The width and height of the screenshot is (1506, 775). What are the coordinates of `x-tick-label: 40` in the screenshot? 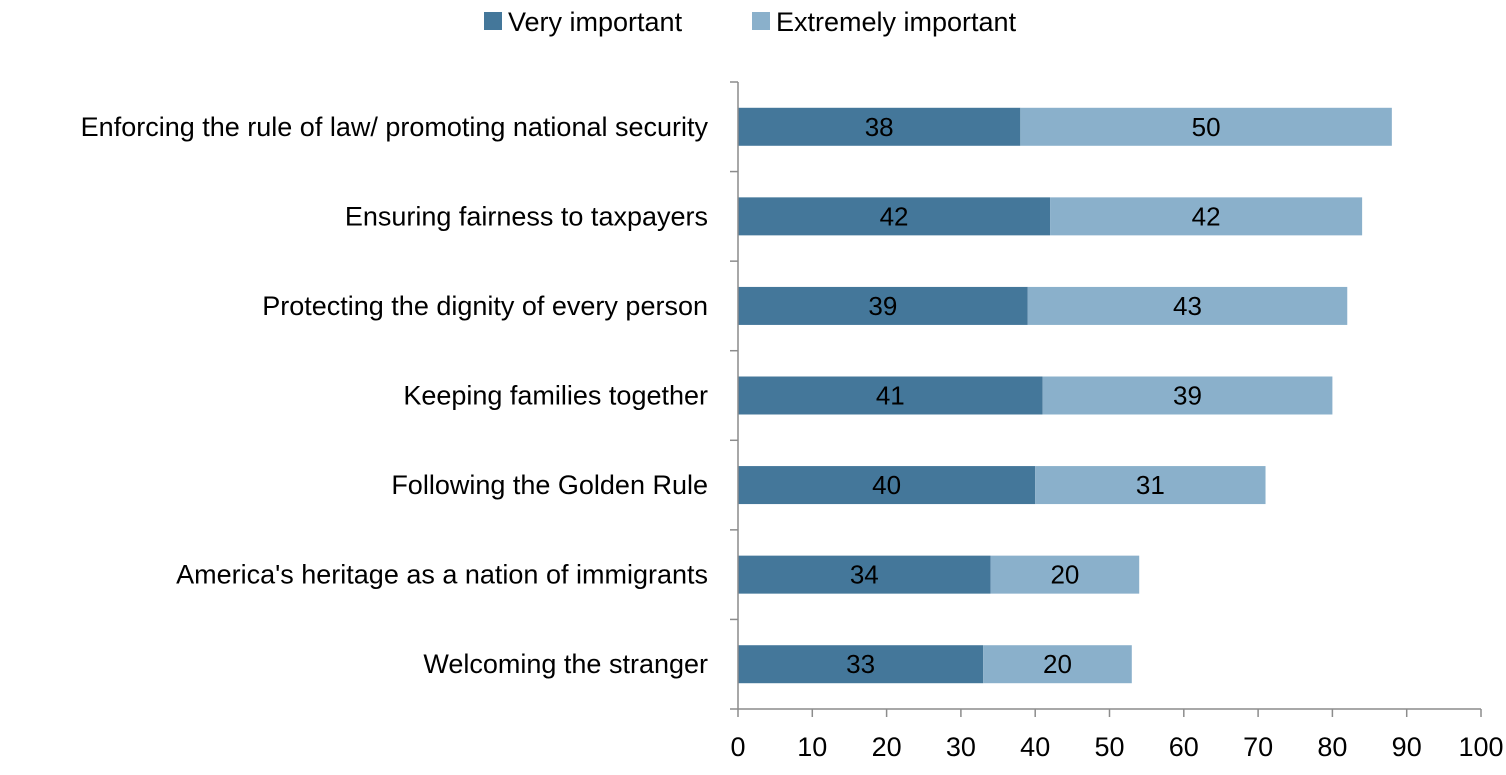 It's located at (1035, 747).